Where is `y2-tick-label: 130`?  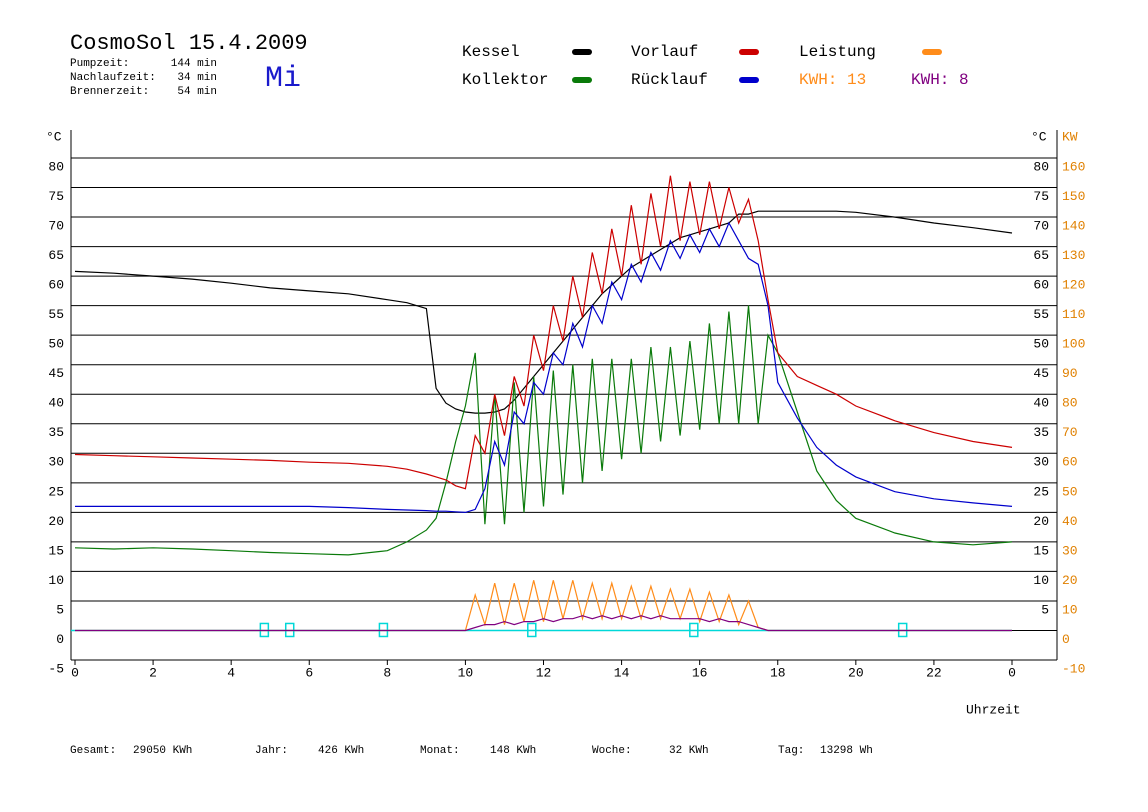
y2-tick-label: 130 is located at coordinates (1073, 255).